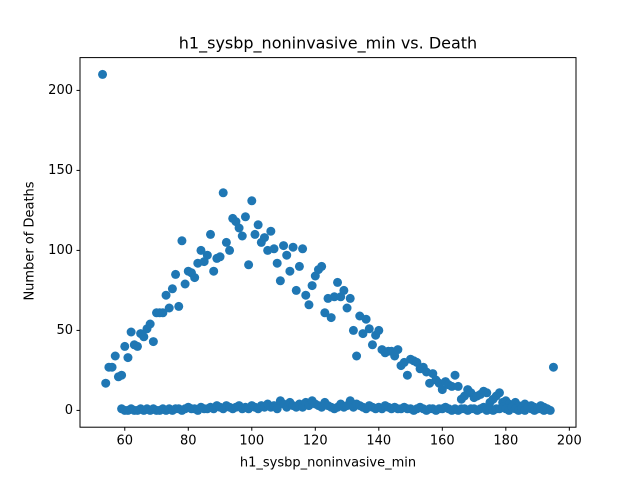 This screenshot has width=640, height=480. Describe the element at coordinates (188, 441) in the screenshot. I see `x-tick-label: 80` at that location.